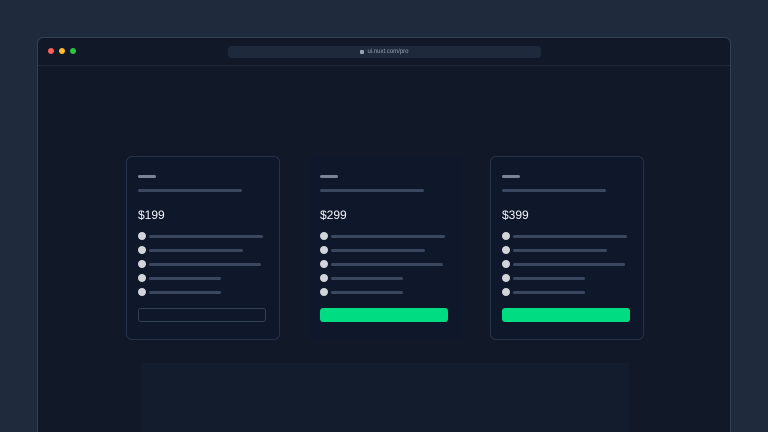  I want to click on background-glow, so click(385, 397).